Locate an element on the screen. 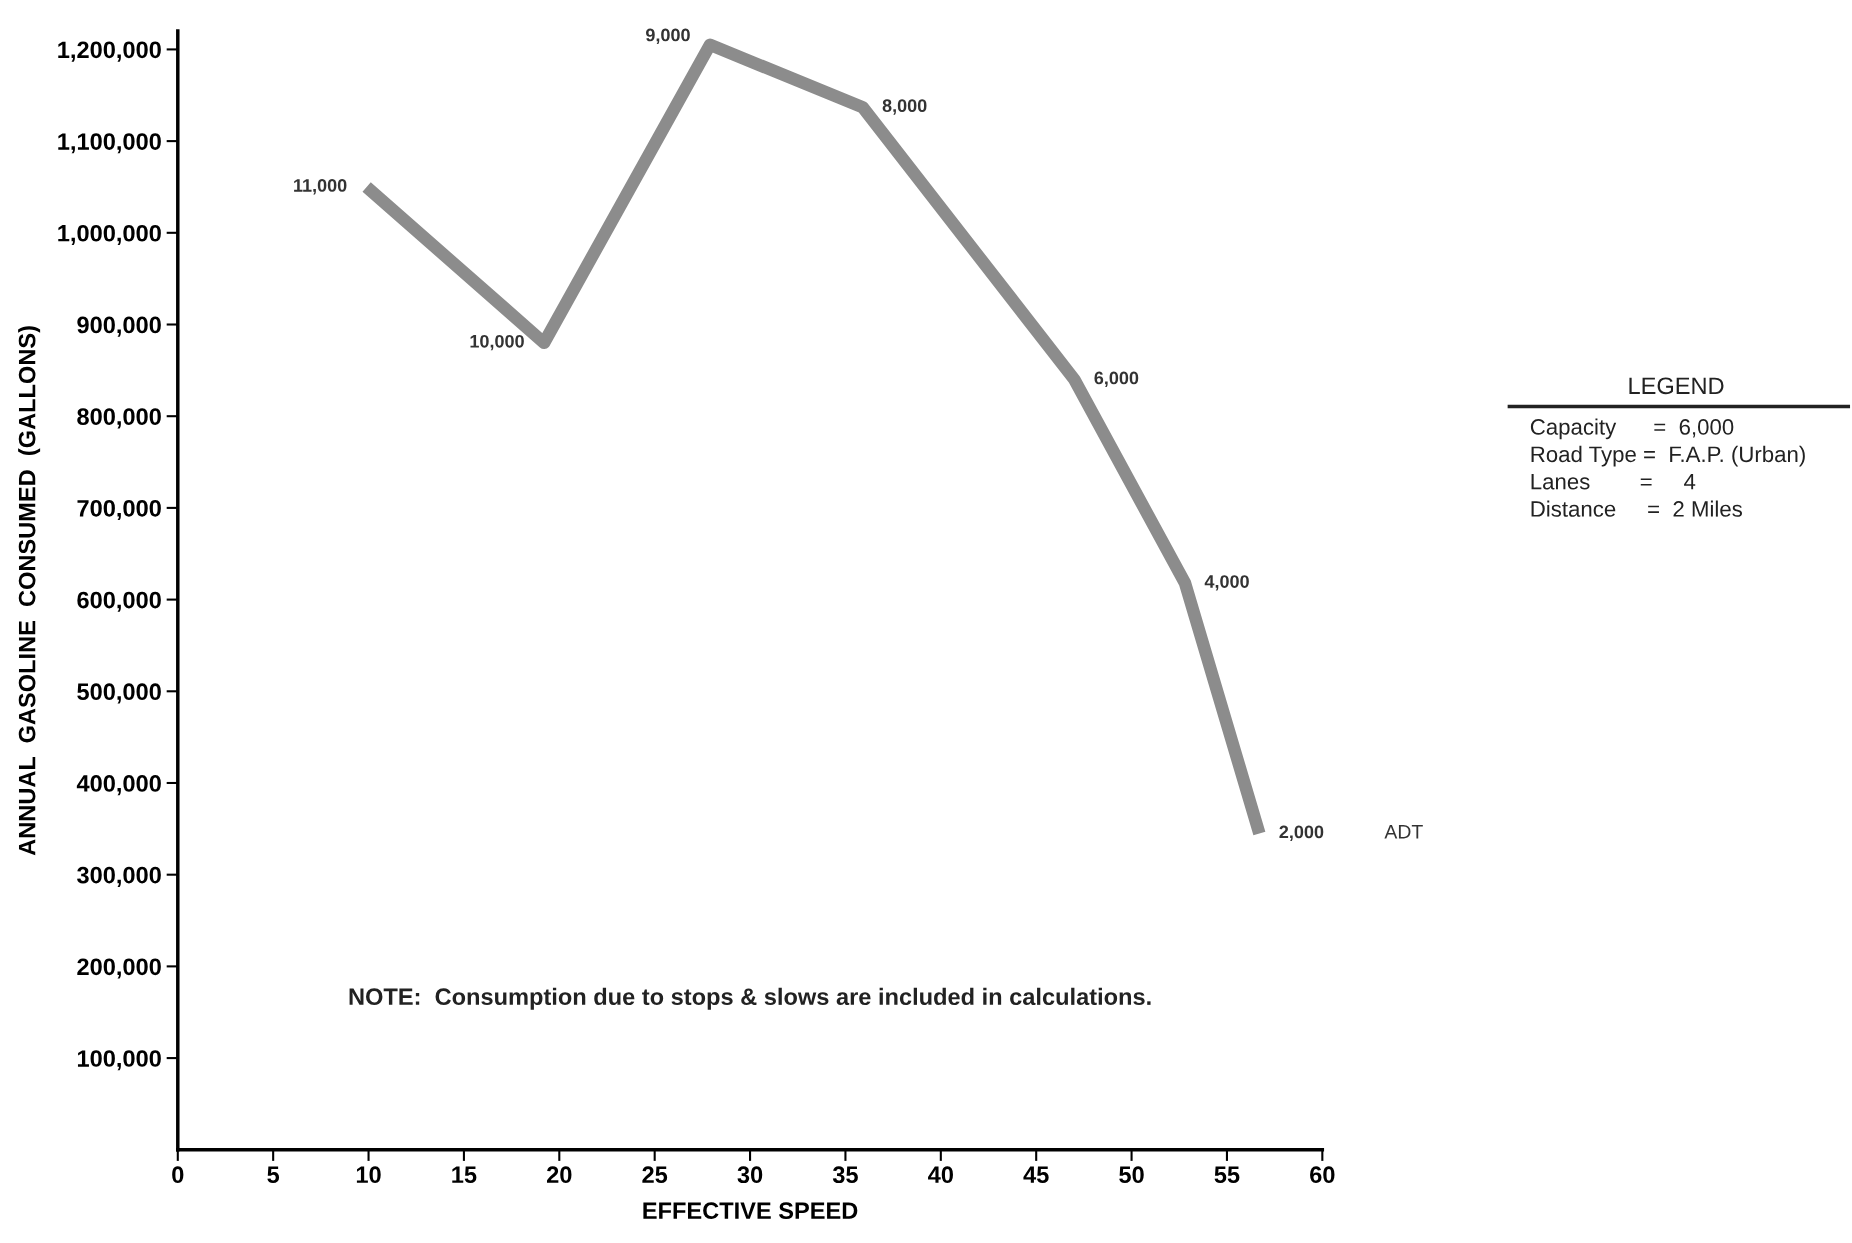  x-tick-label: 50 is located at coordinates (1131, 1175).